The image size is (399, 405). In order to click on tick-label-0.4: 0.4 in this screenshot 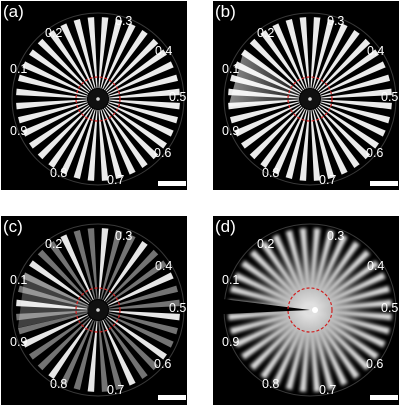, I will do `click(376, 266)`.